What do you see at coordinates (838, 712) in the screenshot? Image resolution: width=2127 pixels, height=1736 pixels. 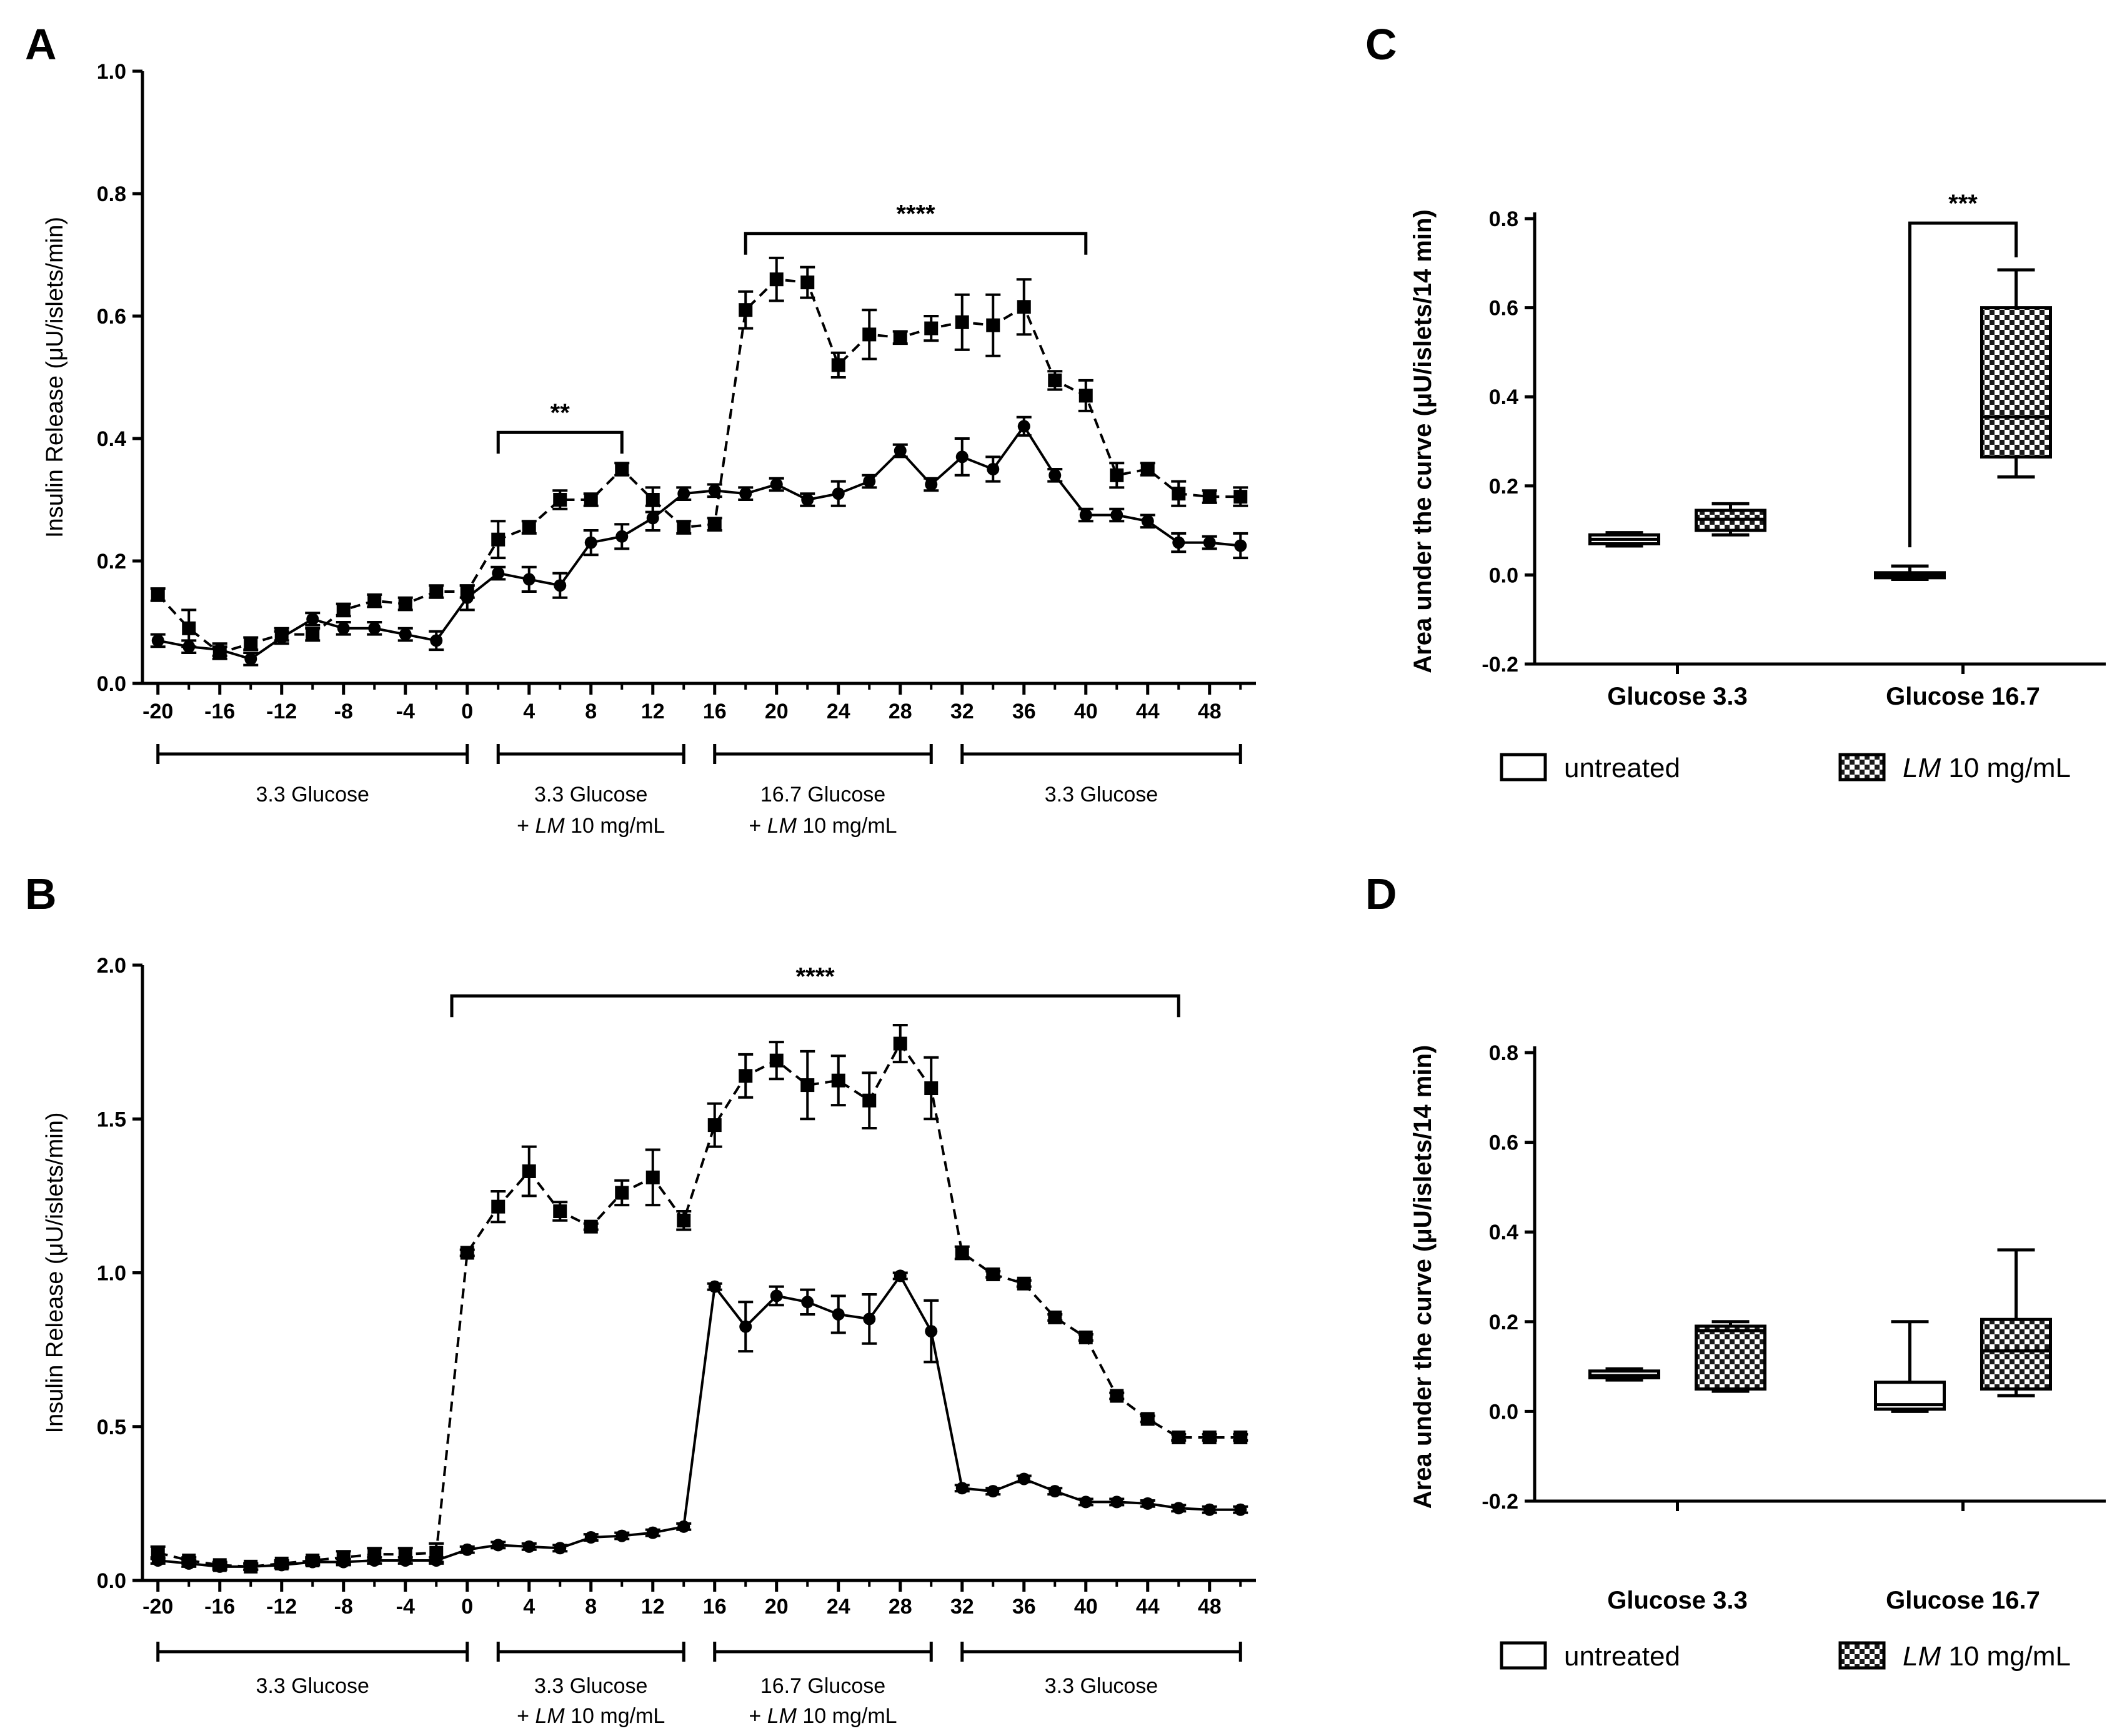 I see `x-tick-label: 24` at bounding box center [838, 712].